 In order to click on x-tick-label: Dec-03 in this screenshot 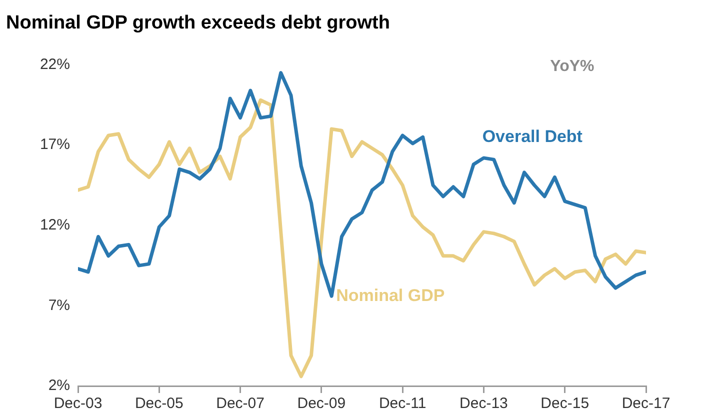, I will do `click(78, 403)`.